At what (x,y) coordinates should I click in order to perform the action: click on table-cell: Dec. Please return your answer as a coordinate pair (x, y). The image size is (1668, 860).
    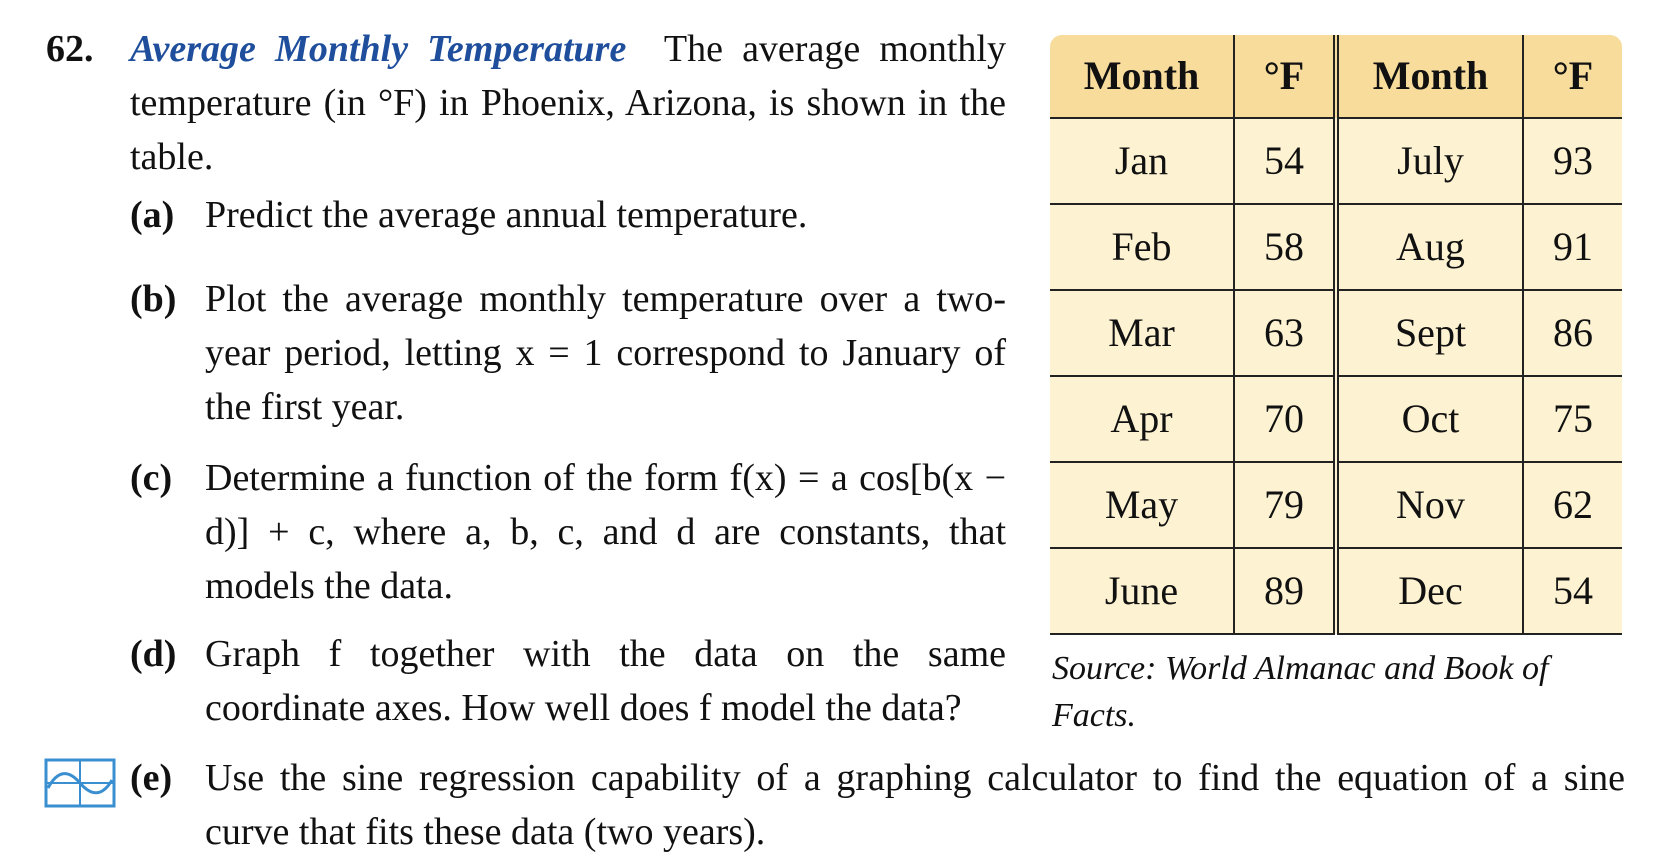
    Looking at the image, I should click on (1430, 591).